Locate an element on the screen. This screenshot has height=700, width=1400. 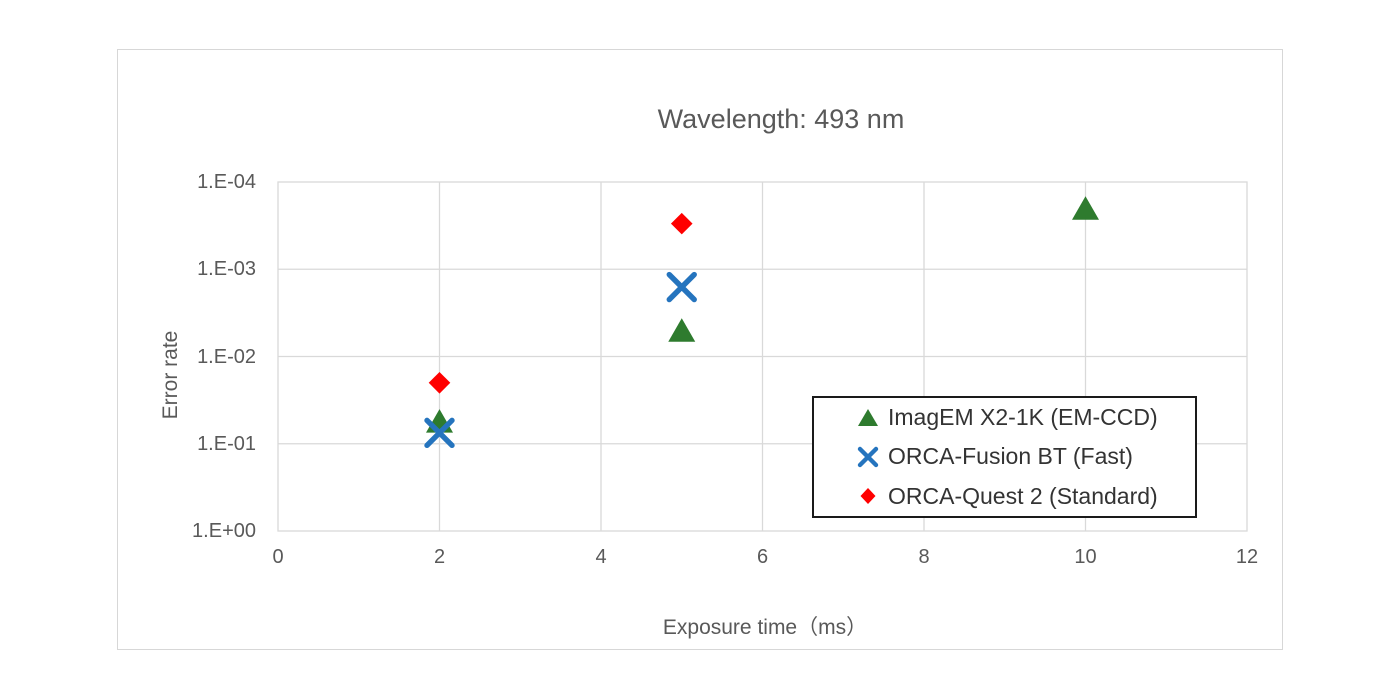
legend-item: ImagEM X2-1K (EM-CCD) is located at coordinates (1004, 417).